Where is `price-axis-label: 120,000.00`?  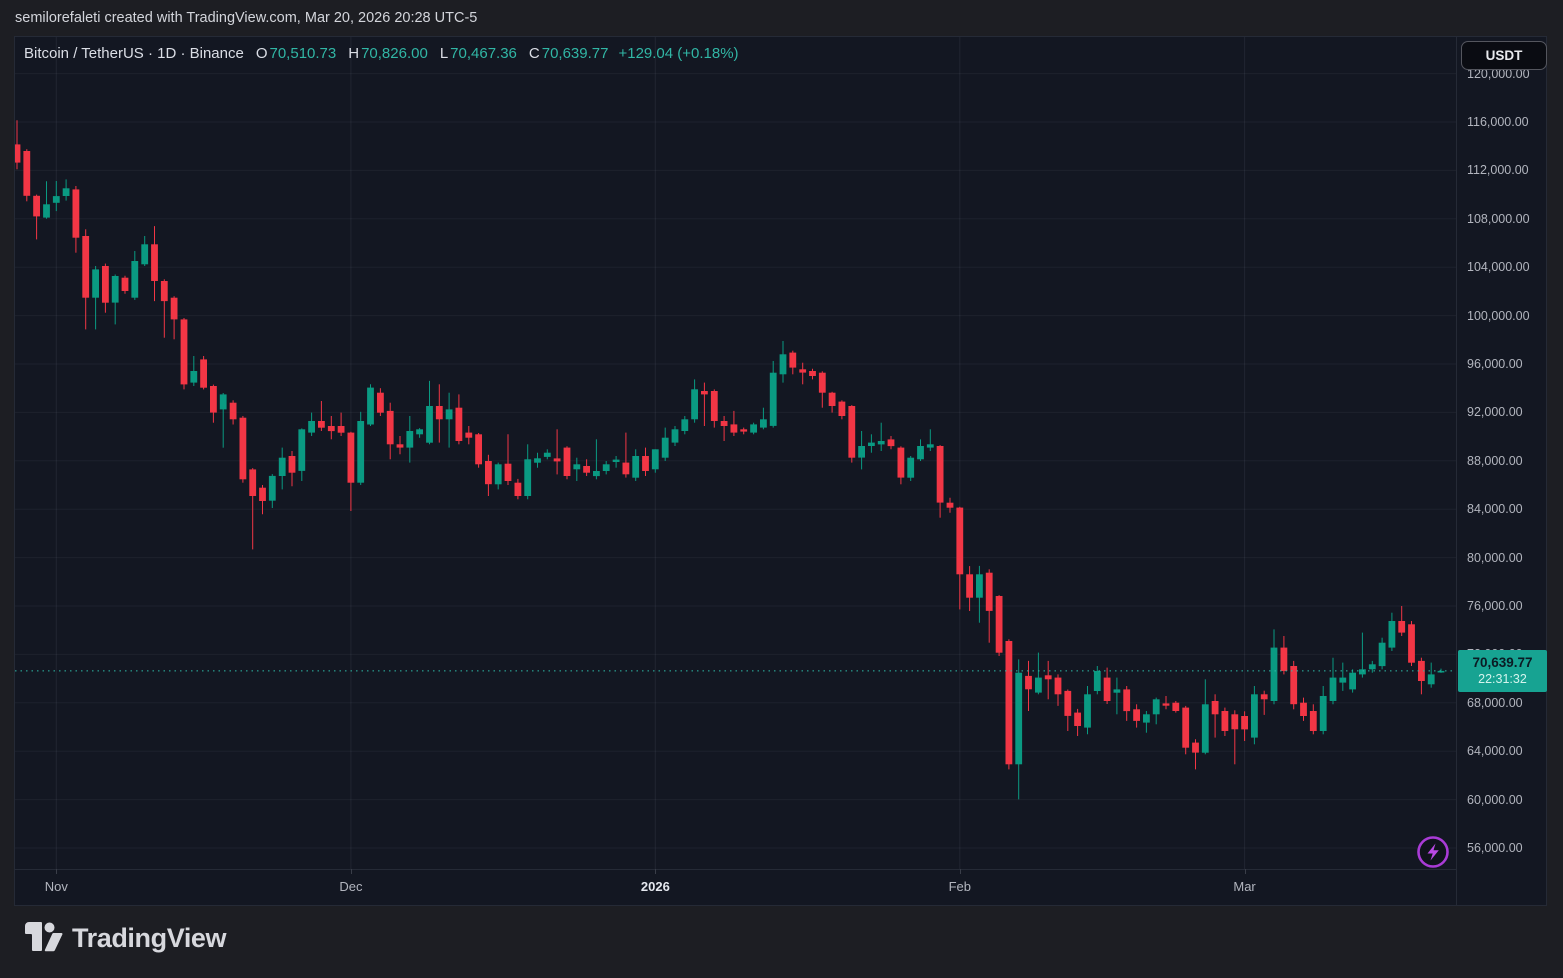
price-axis-label: 120,000.00 is located at coordinates (1498, 73).